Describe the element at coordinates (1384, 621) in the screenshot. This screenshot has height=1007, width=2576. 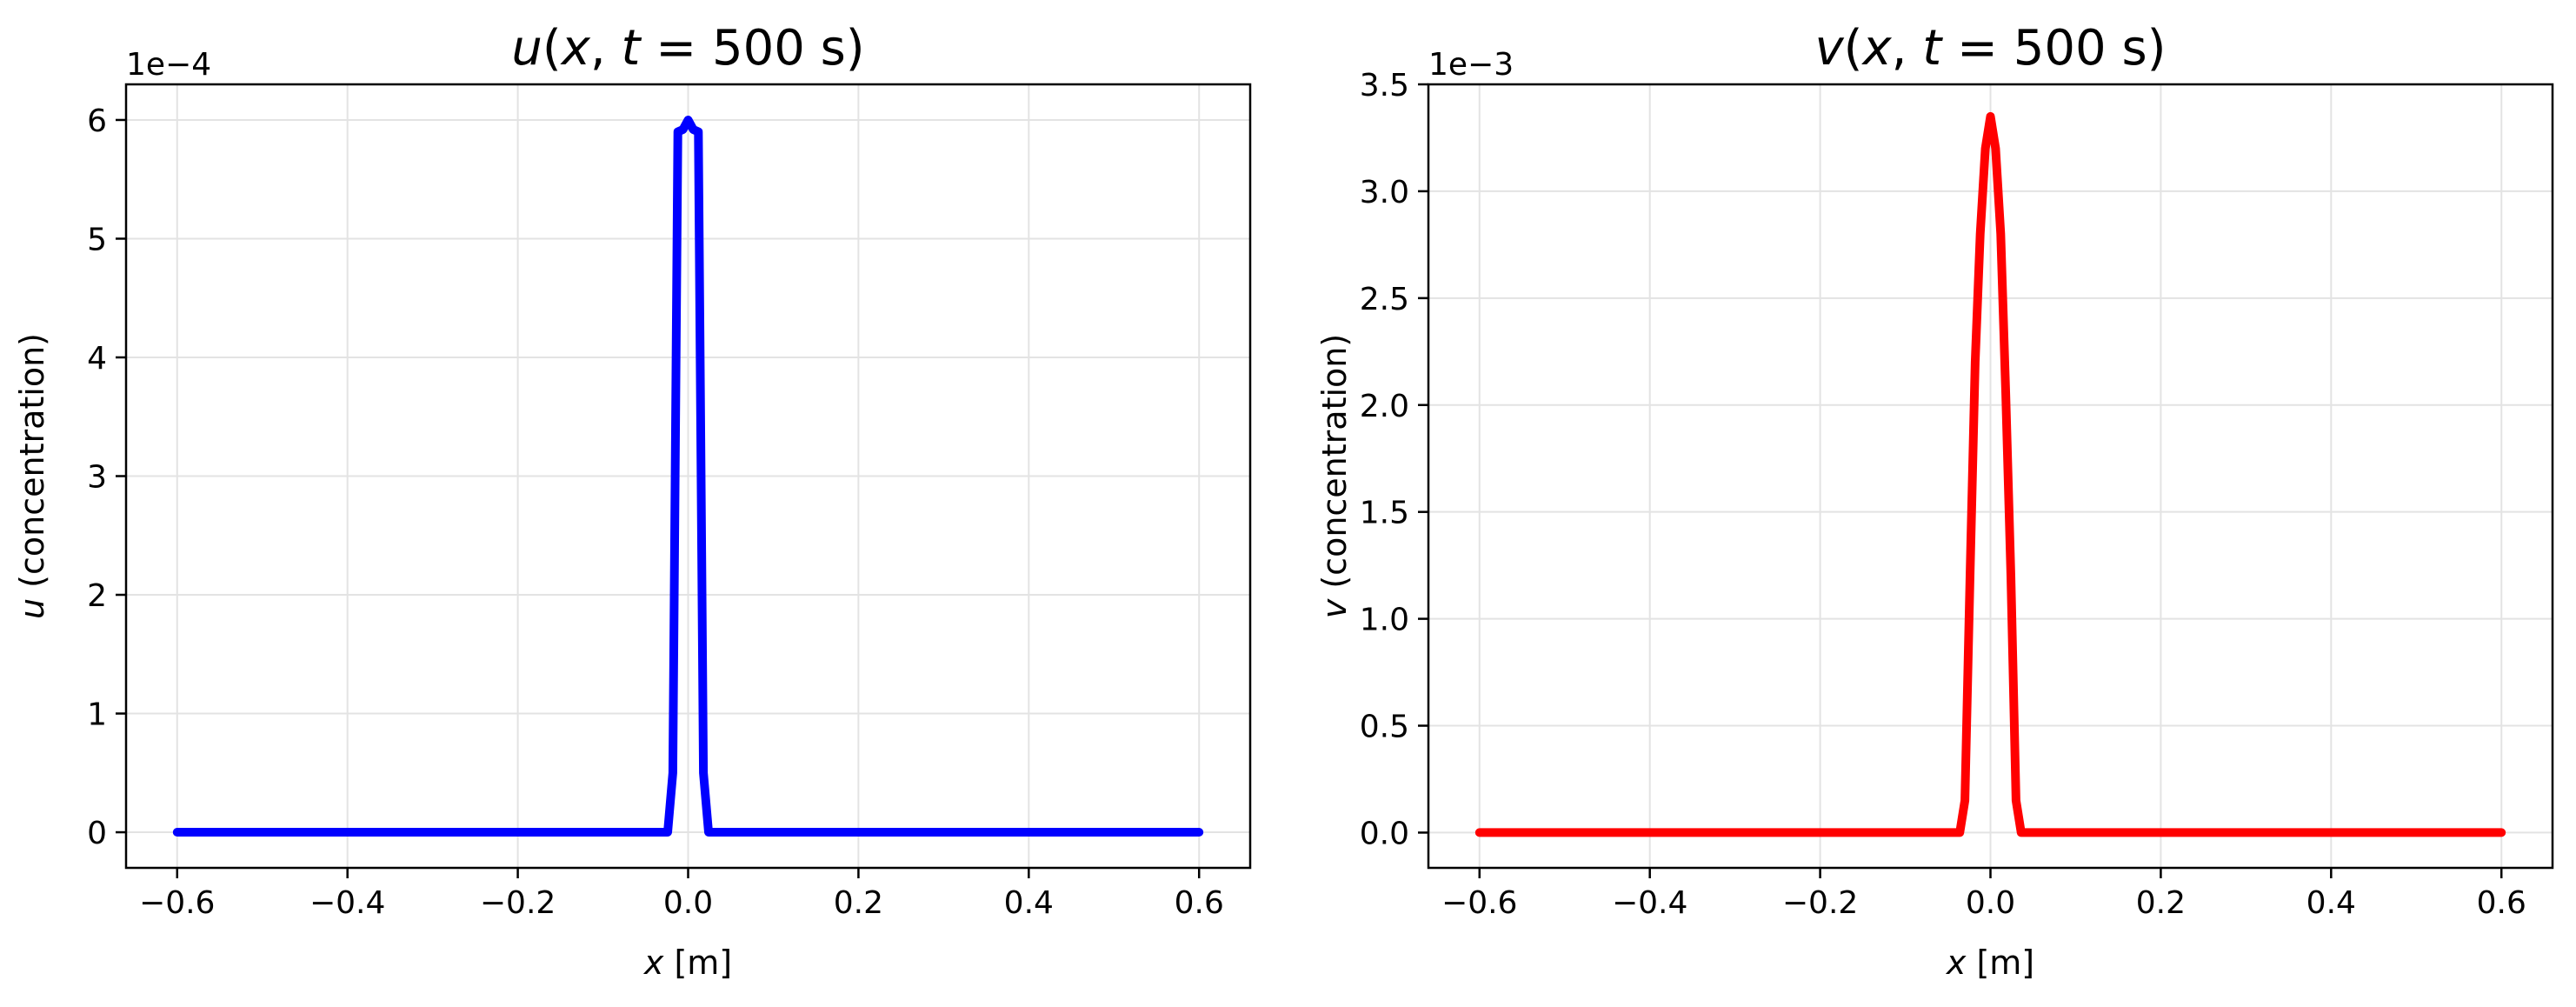
I see `y-tick-label: 1.0` at that location.